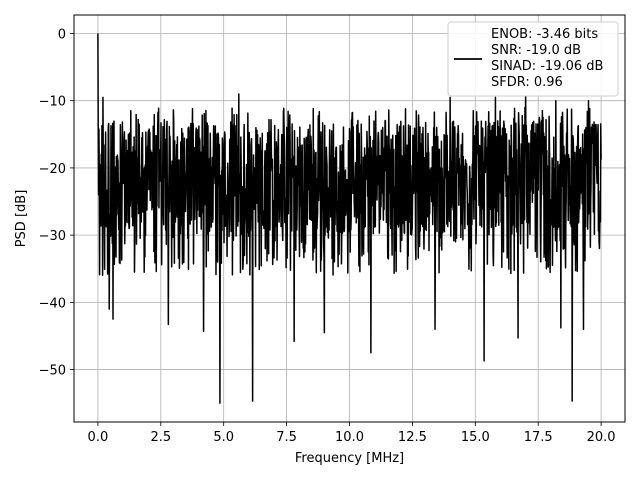  I want to click on legend-entry-sfdr: SFDR: 0.96, so click(527, 82).